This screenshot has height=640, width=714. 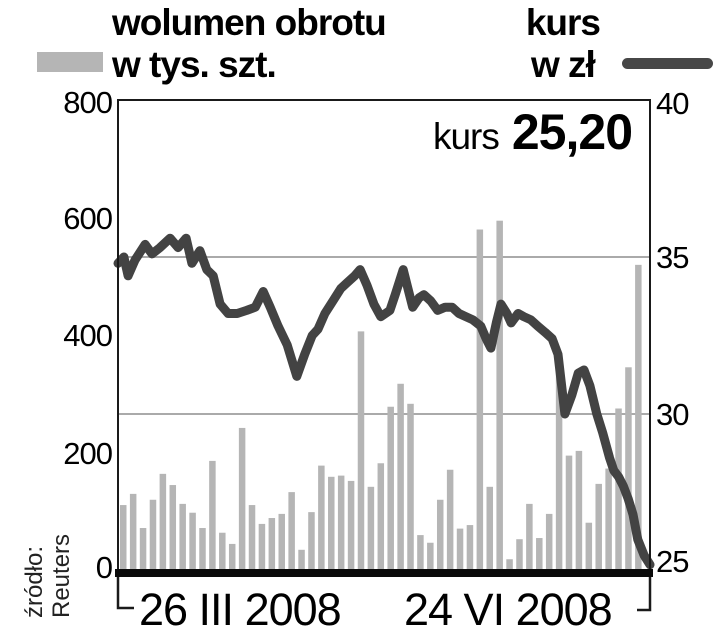 What do you see at coordinates (194, 64) in the screenshot?
I see `volume-legend-line2: w tys. szt.` at bounding box center [194, 64].